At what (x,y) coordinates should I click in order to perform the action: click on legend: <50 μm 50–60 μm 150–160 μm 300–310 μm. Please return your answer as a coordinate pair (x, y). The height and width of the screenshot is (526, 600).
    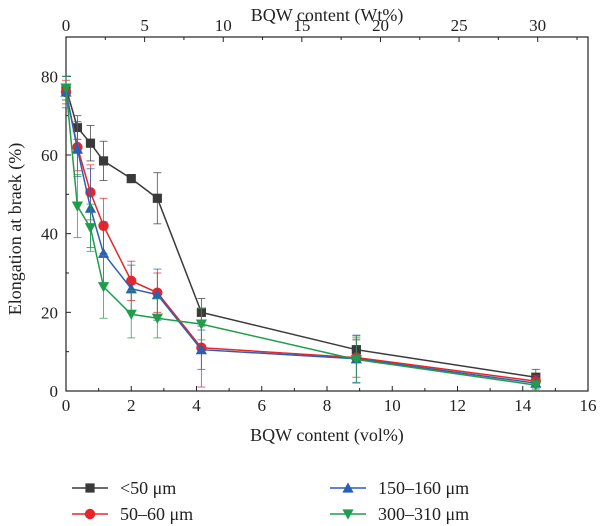
    Looking at the image, I should click on (270, 501).